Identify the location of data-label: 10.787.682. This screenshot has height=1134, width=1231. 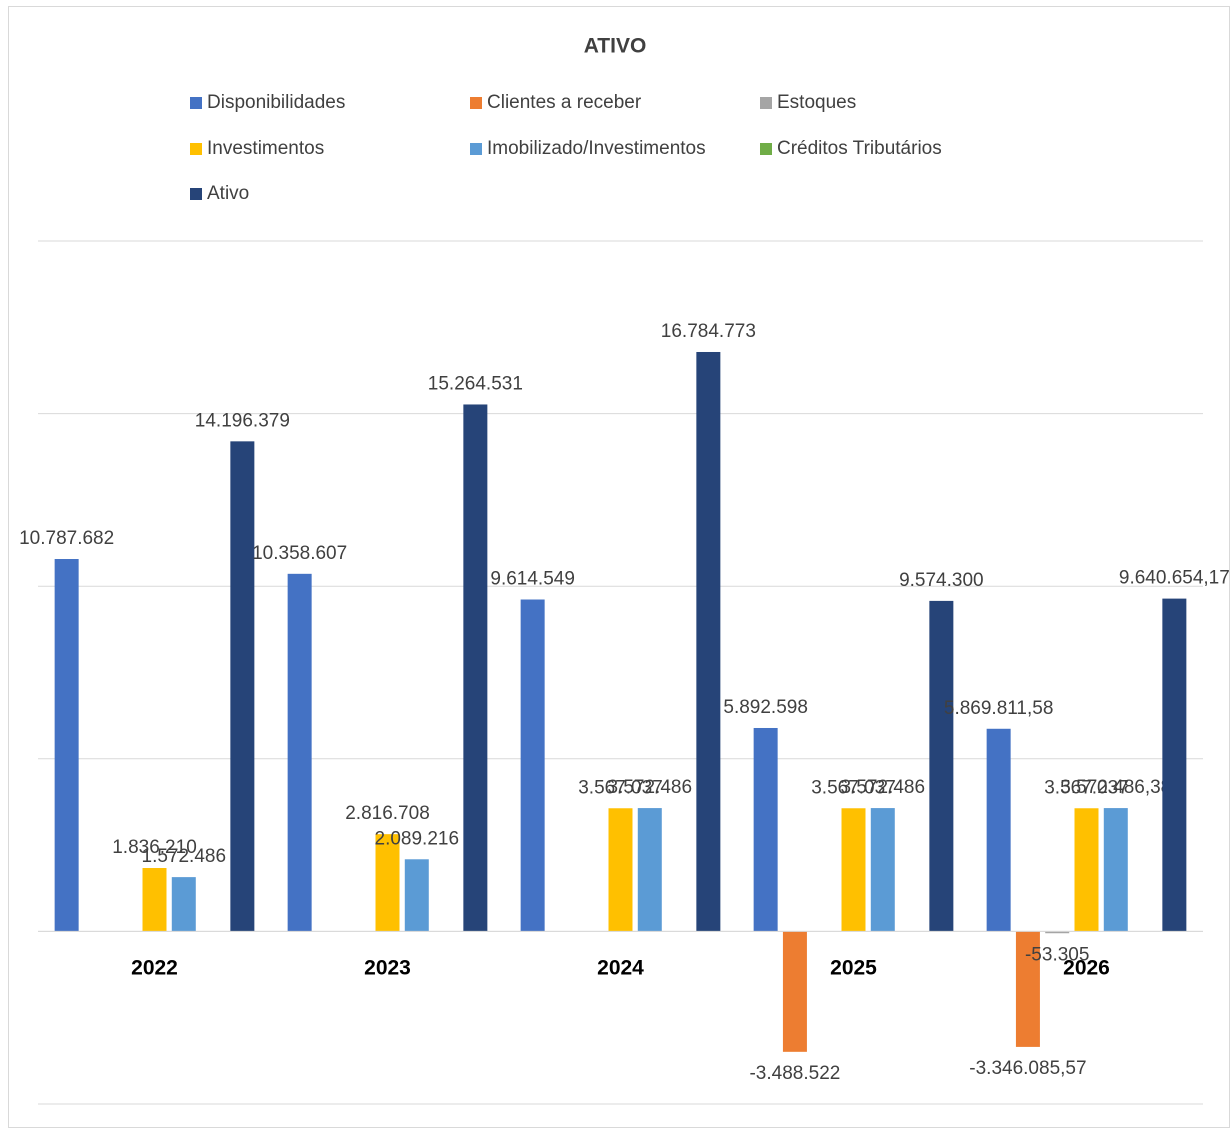
(66, 538).